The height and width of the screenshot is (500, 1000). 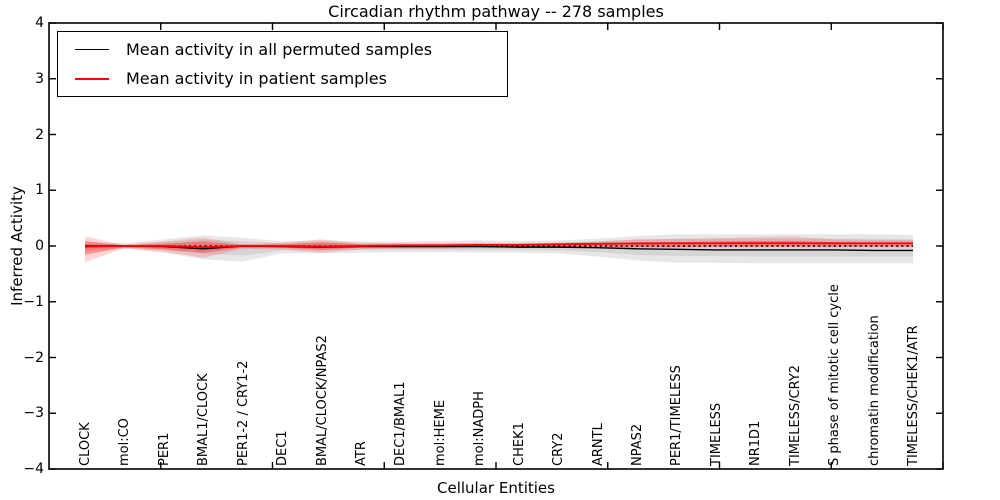 What do you see at coordinates (559, 449) in the screenshot?
I see `x-category-label: CRY2` at bounding box center [559, 449].